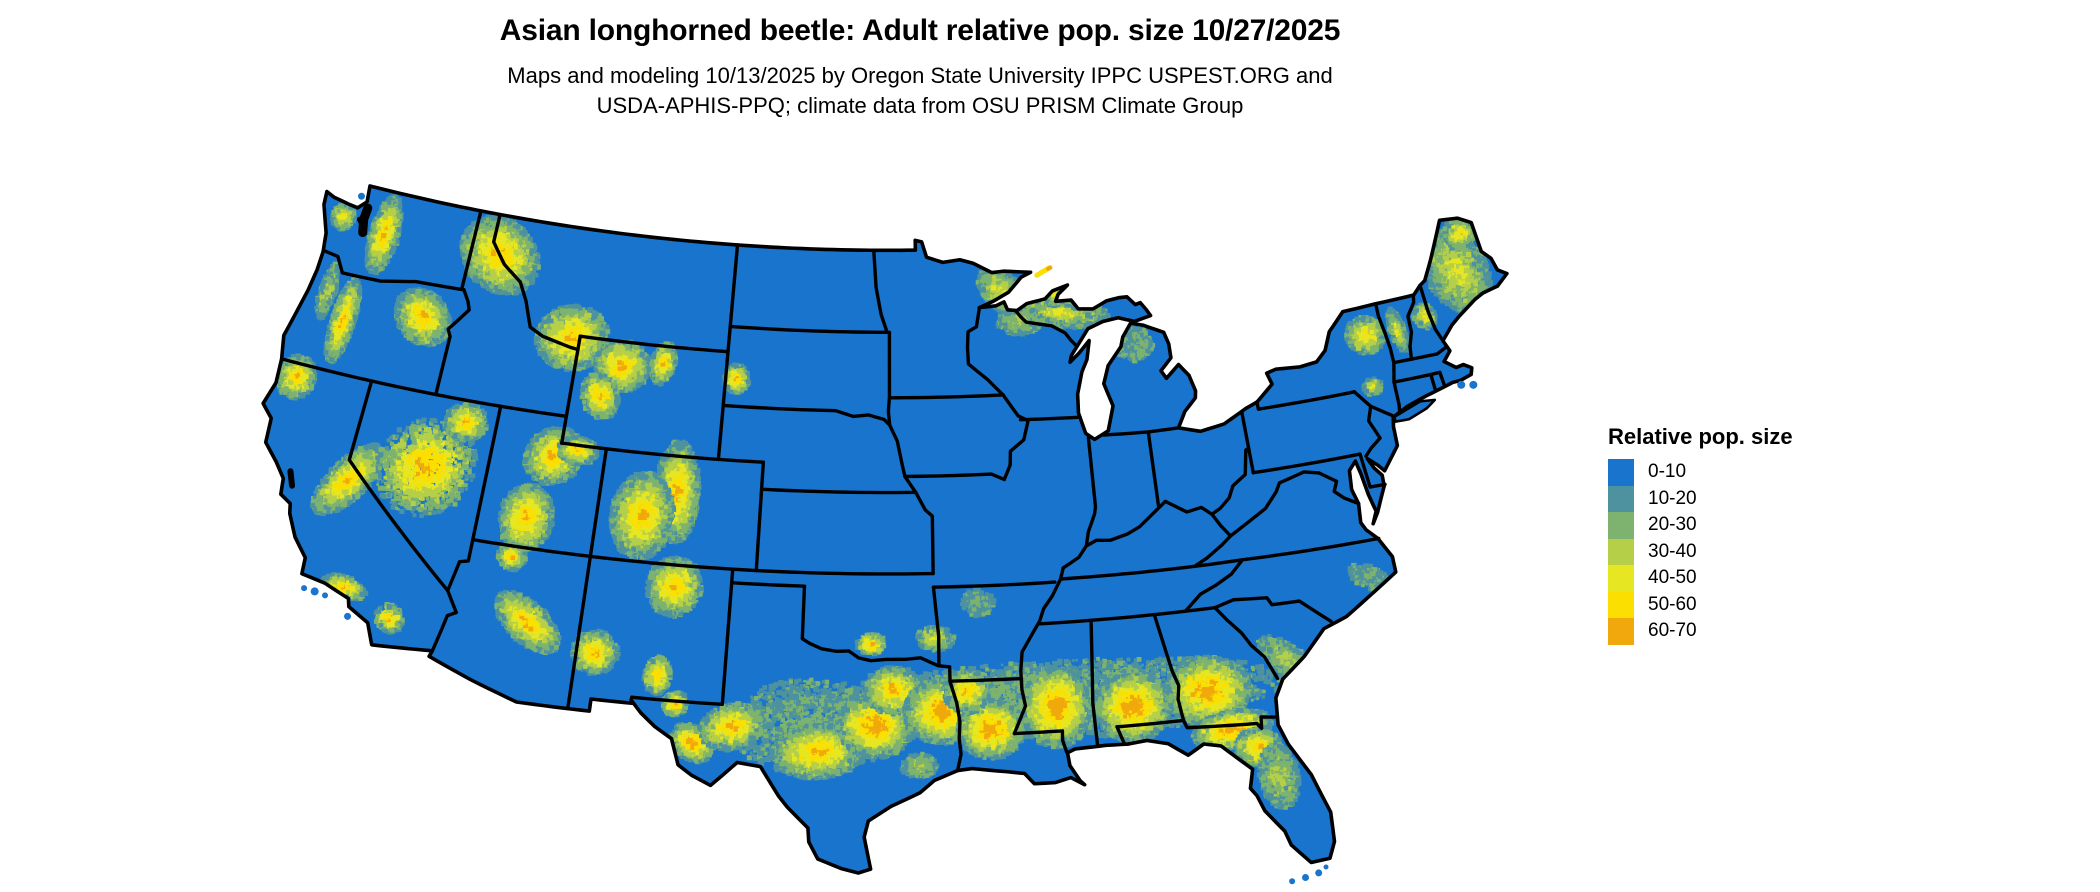 The image size is (2100, 892). Describe the element at coordinates (1700, 472) in the screenshot. I see `legend-item: 0-10` at that location.